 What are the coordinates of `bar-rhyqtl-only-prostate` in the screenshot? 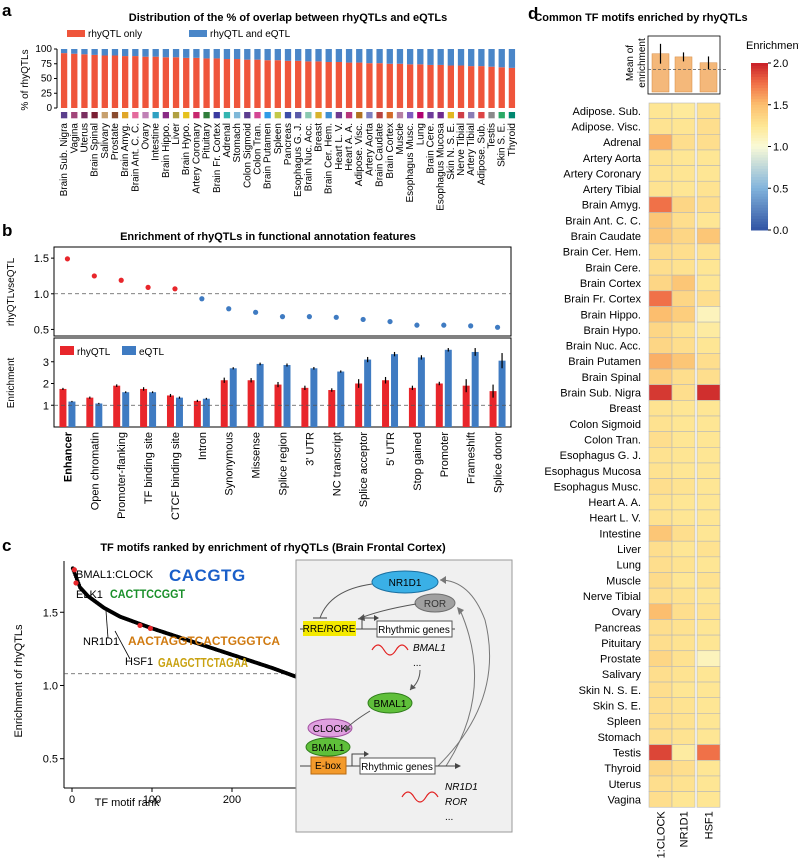 It's located at (115, 81).